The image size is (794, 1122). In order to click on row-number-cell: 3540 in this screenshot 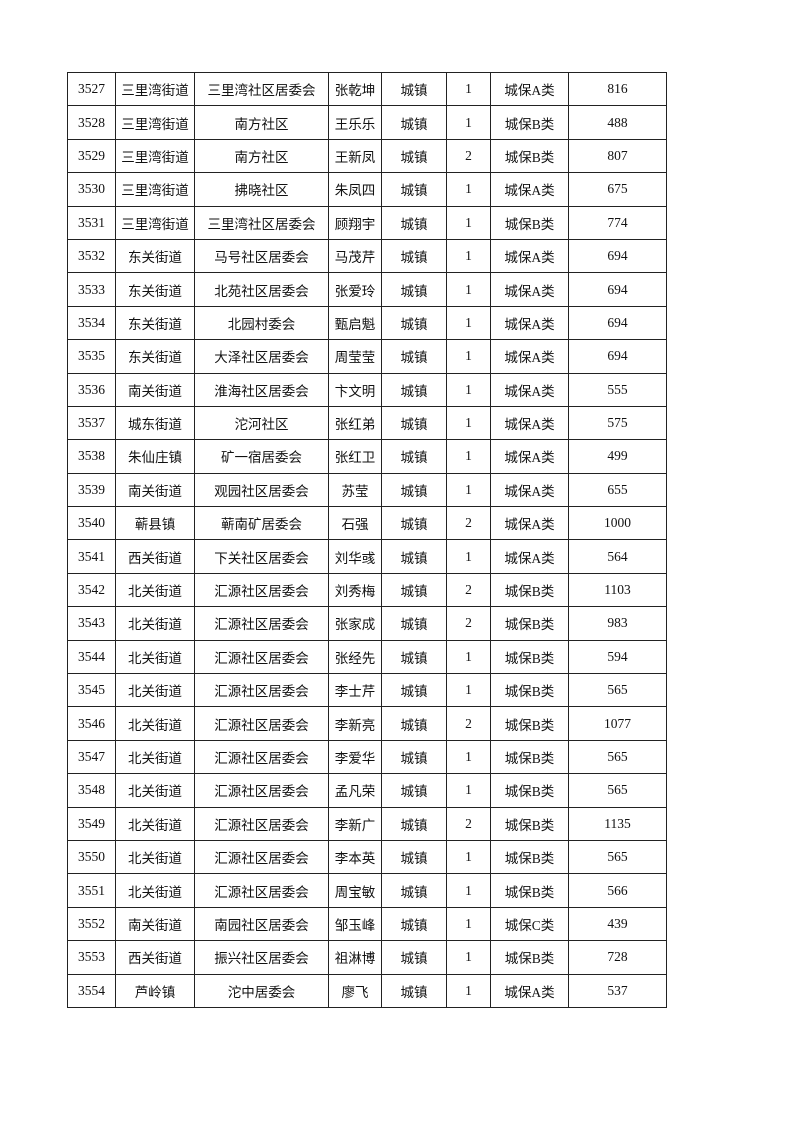, I will do `click(91, 523)`.